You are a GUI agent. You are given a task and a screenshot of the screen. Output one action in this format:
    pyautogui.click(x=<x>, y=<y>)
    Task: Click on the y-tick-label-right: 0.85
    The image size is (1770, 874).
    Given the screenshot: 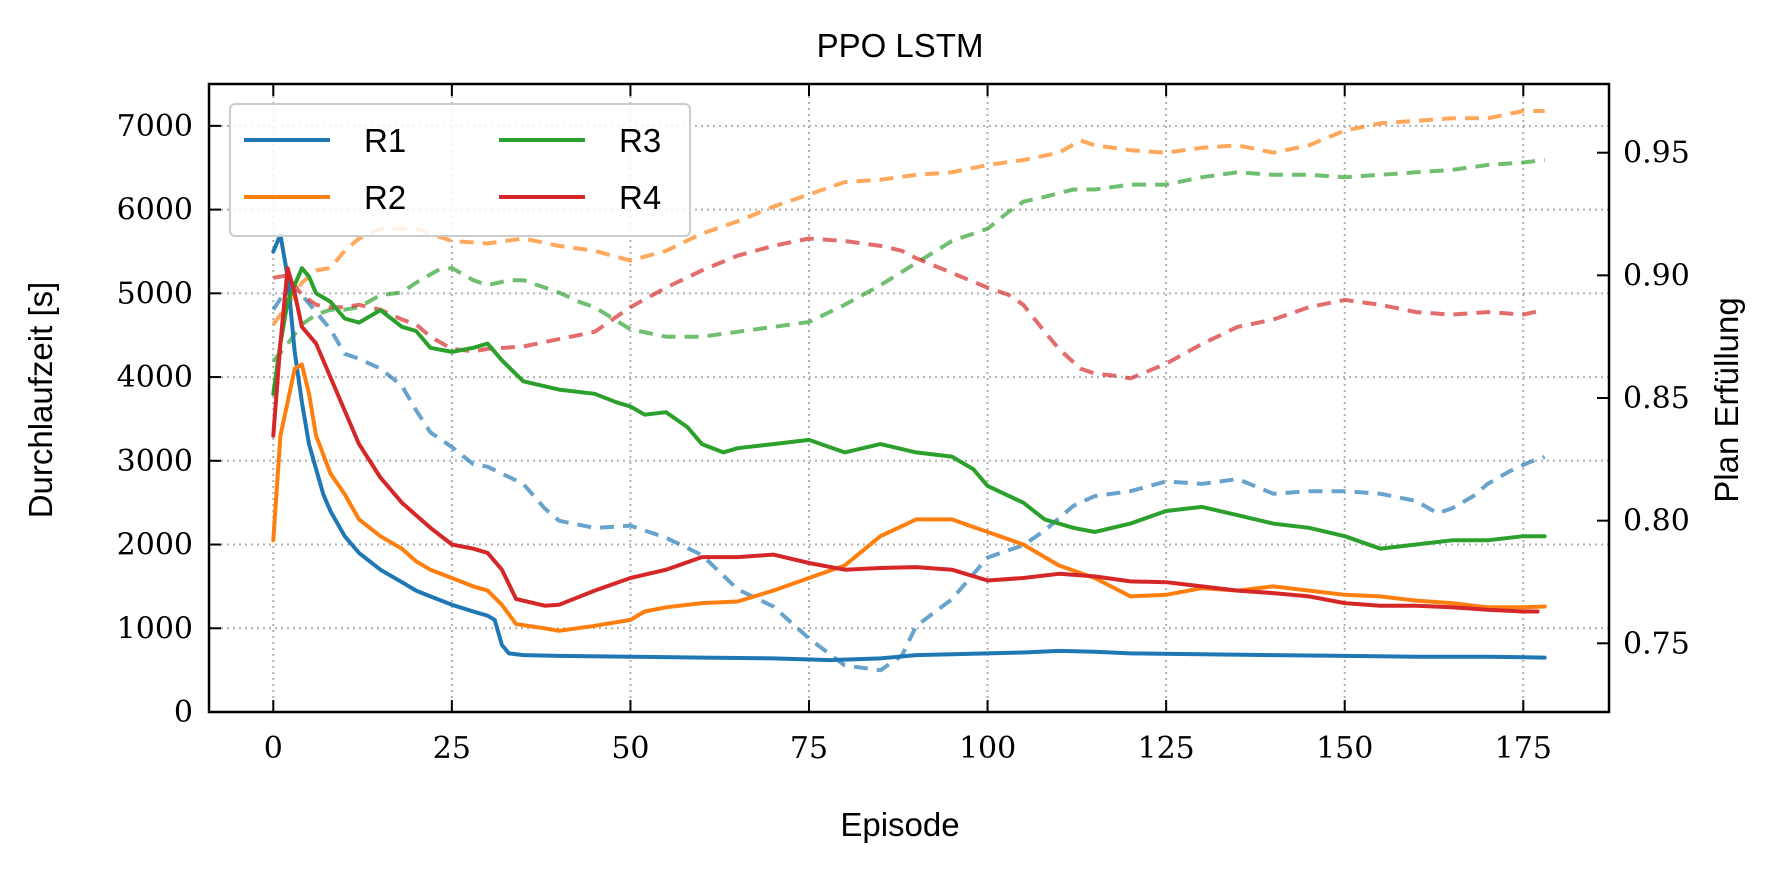 What is the action you would take?
    pyautogui.click(x=1656, y=398)
    